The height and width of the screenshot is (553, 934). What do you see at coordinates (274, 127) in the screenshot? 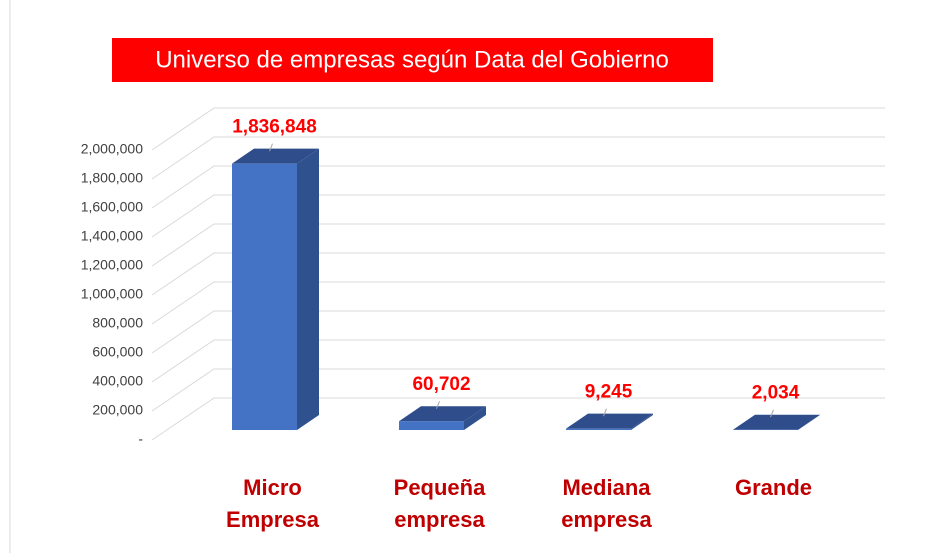
I see `data-label: 1,836,848` at bounding box center [274, 127].